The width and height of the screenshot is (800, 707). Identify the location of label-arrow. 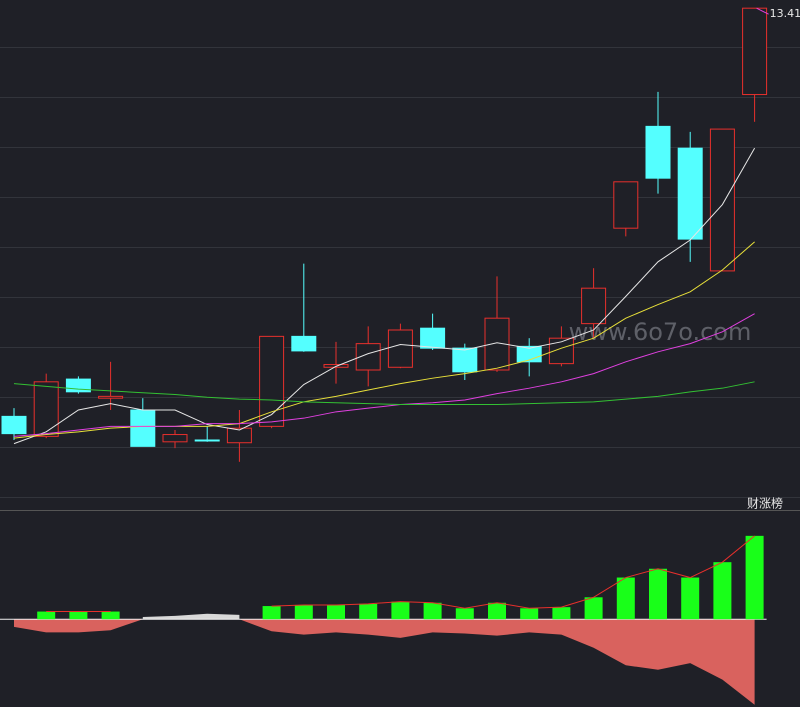
(762, 11).